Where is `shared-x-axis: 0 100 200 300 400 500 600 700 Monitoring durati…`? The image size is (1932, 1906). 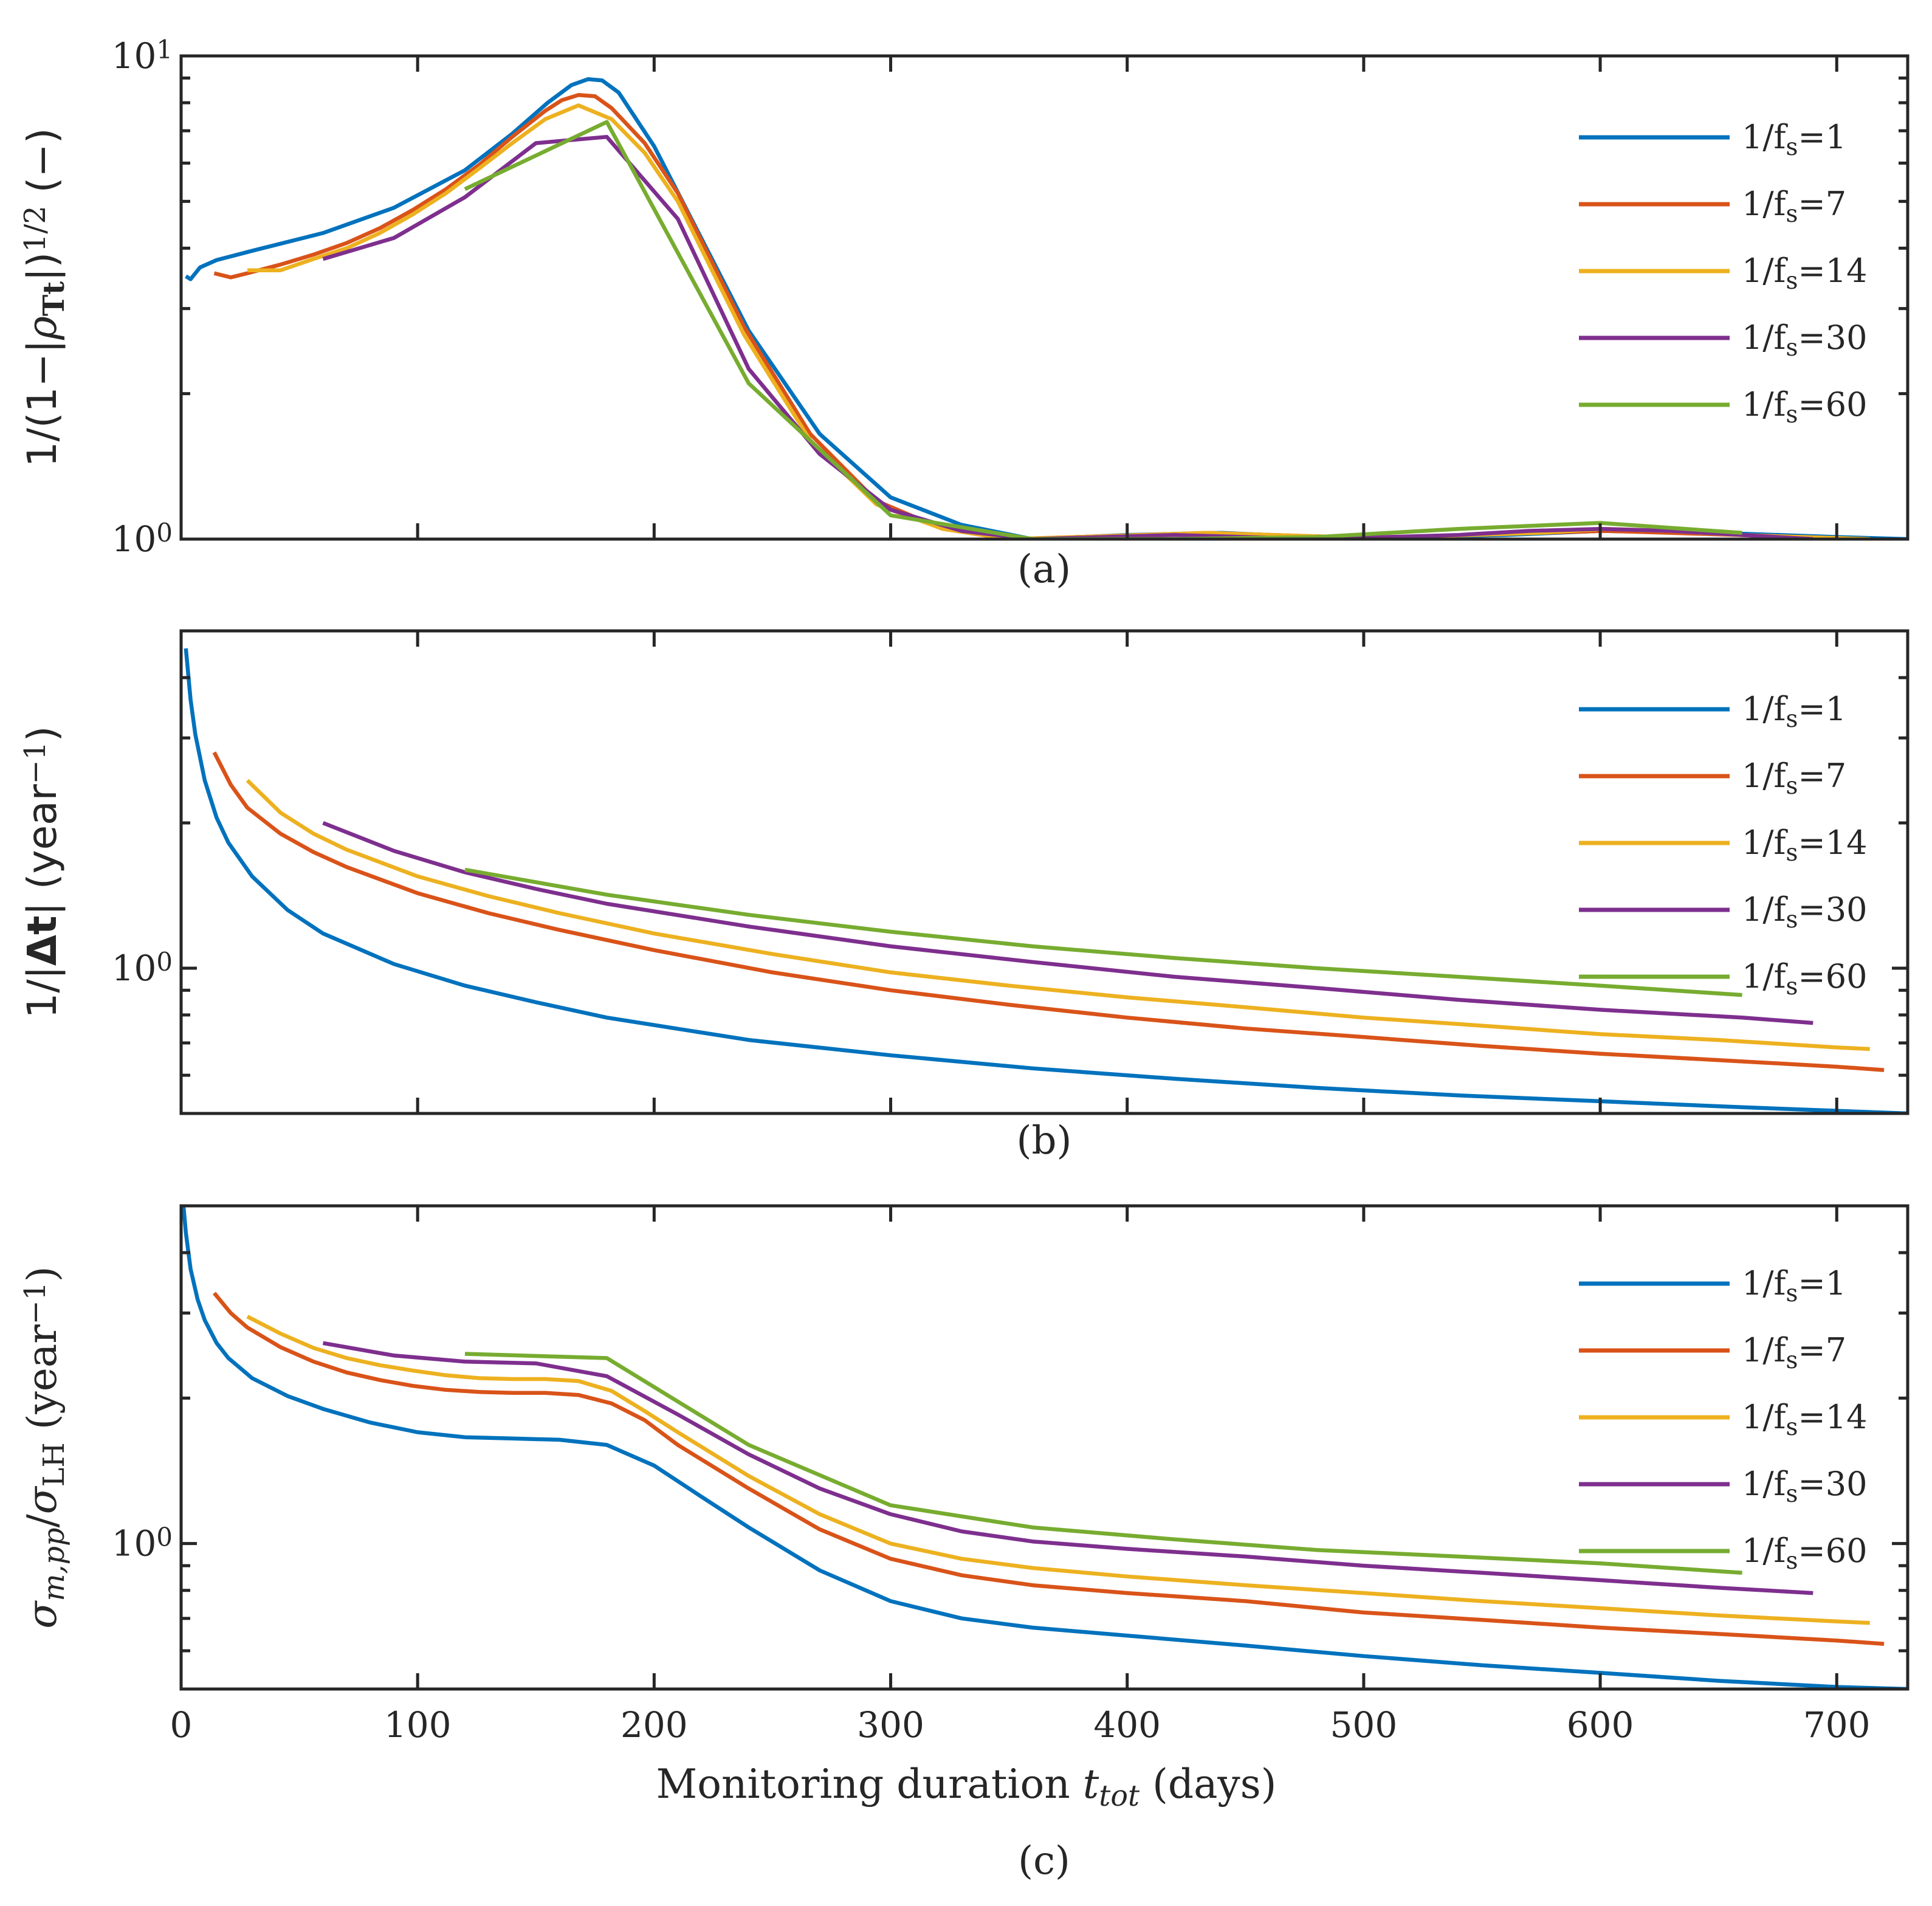
shared-x-axis: 0 100 200 300 400 500 600 700 Monitoring durati… is located at coordinates (1021, 1758).